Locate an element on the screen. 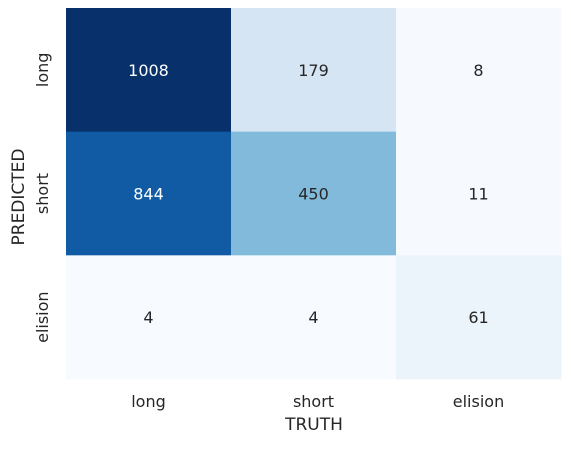  x-tick-labels: long short elision is located at coordinates (317, 401).